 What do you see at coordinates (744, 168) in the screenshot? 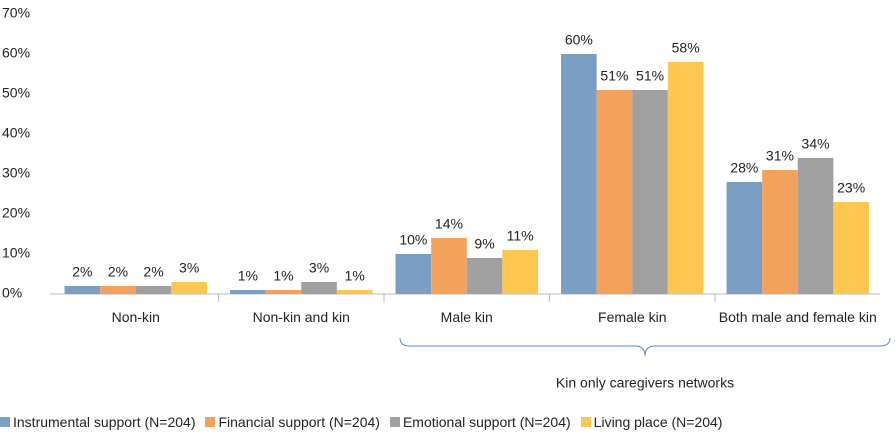
I see `value-label: 28%` at bounding box center [744, 168].